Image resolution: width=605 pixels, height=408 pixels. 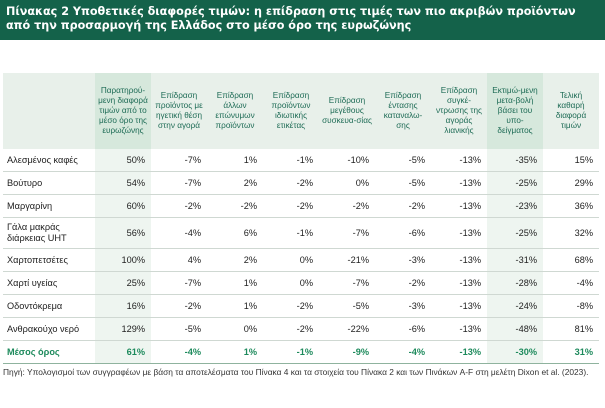 What do you see at coordinates (49, 283) in the screenshot?
I see `row-label: Χαρτί υγείας` at bounding box center [49, 283].